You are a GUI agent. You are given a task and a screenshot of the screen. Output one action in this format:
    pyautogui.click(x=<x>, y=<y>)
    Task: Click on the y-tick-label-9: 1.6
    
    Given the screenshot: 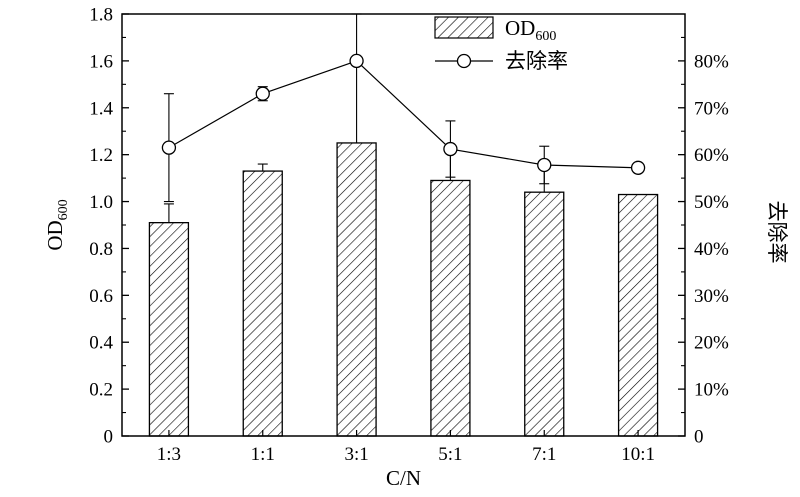 What is the action you would take?
    pyautogui.click(x=101, y=61)
    